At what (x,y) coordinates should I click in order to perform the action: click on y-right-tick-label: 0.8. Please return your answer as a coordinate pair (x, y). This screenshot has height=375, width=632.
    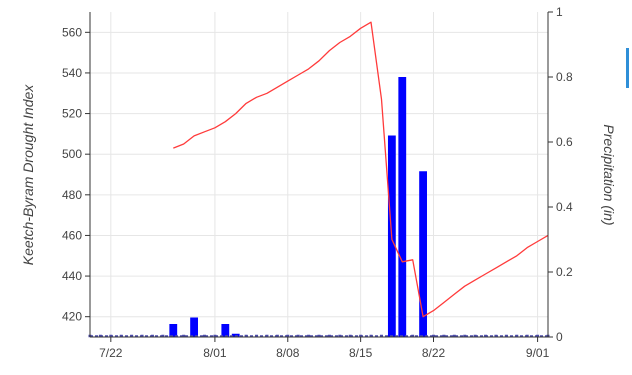
    Looking at the image, I should click on (564, 77).